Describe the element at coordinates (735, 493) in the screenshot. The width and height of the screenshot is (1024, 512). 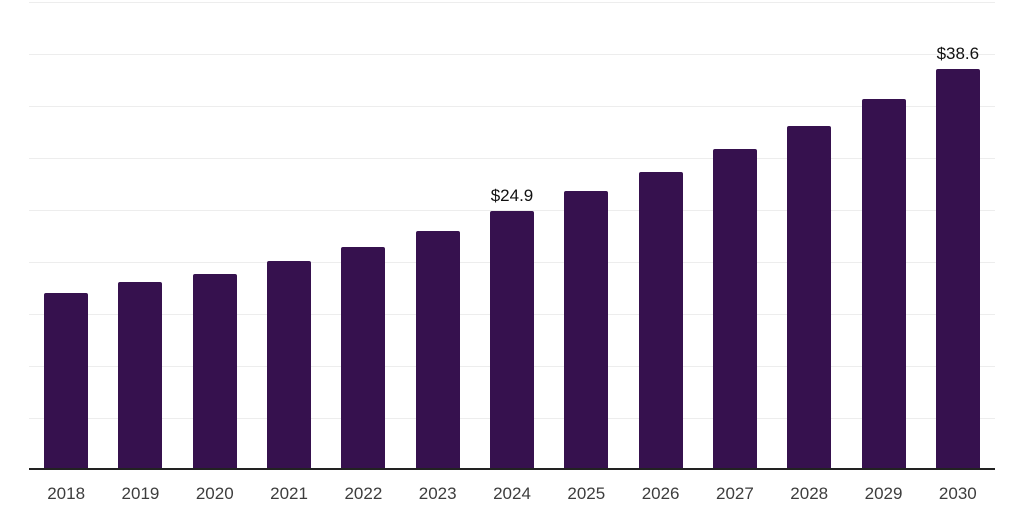
I see `x-axis-label-2027: 2027` at that location.